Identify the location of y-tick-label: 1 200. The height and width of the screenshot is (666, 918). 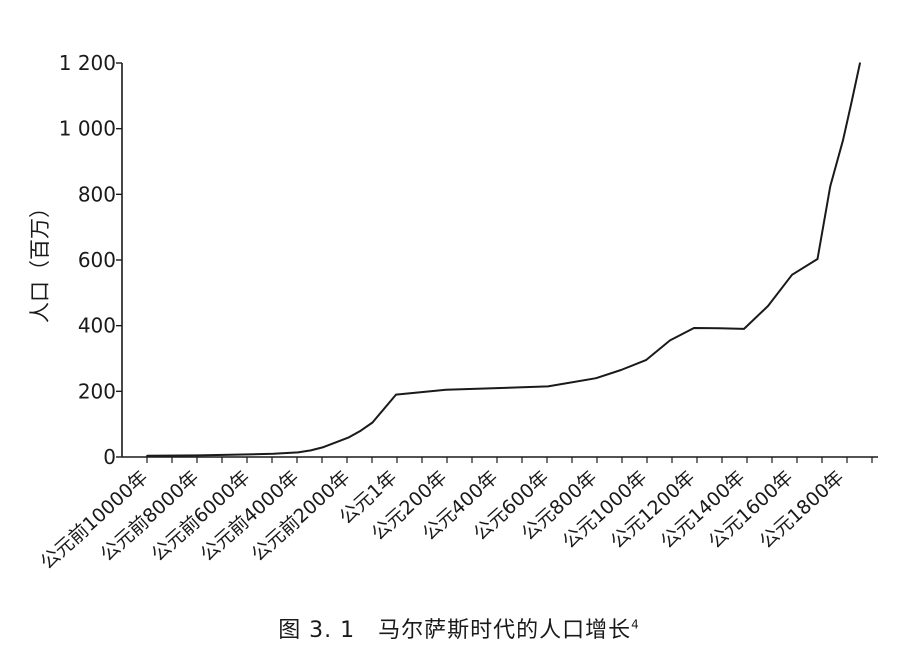
(87, 63).